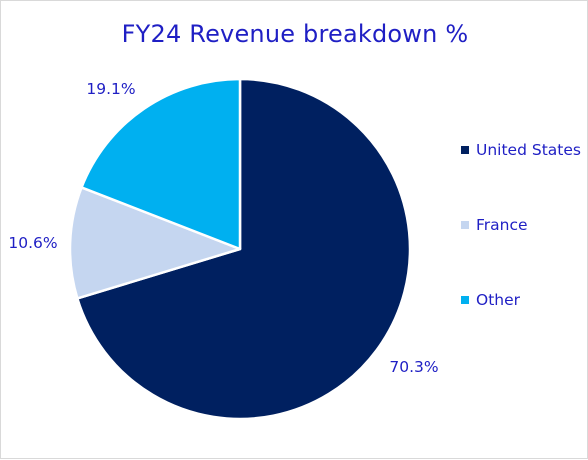 The width and height of the screenshot is (588, 460). Describe the element at coordinates (498, 300) in the screenshot. I see `legend-label-other: Other` at that location.